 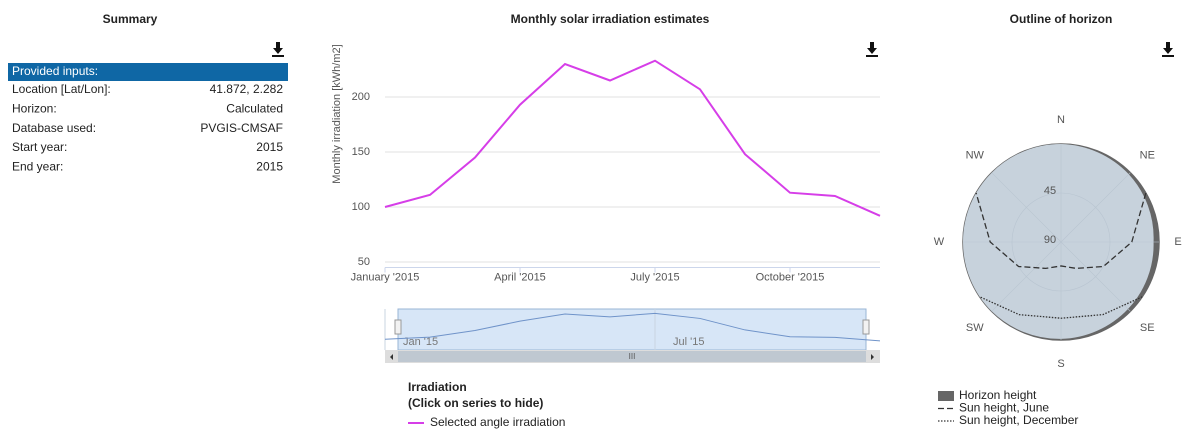 What do you see at coordinates (385, 277) in the screenshot?
I see `x-tick-label: January '2015` at bounding box center [385, 277].